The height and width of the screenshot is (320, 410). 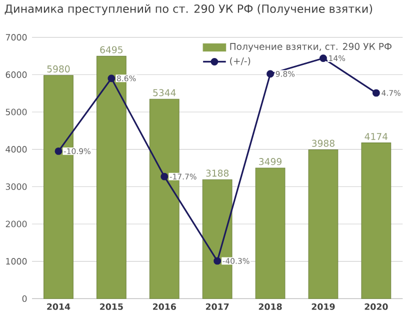 What do you see at coordinates (270, 306) in the screenshot?
I see `x-tick-label: 2018` at bounding box center [270, 306].